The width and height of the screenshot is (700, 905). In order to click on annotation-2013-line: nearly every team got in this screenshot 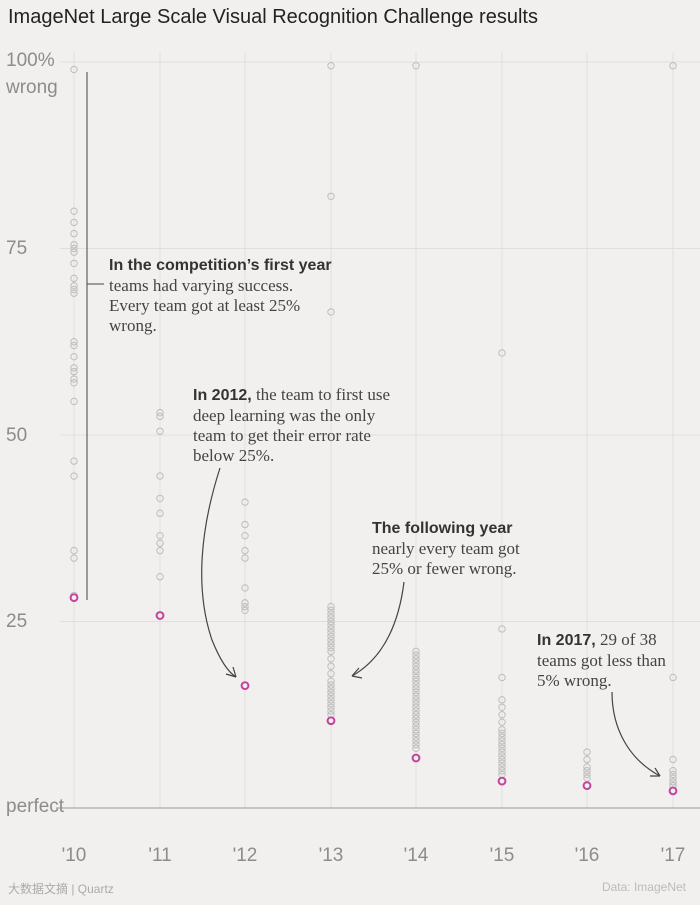, I will do `click(446, 548)`.